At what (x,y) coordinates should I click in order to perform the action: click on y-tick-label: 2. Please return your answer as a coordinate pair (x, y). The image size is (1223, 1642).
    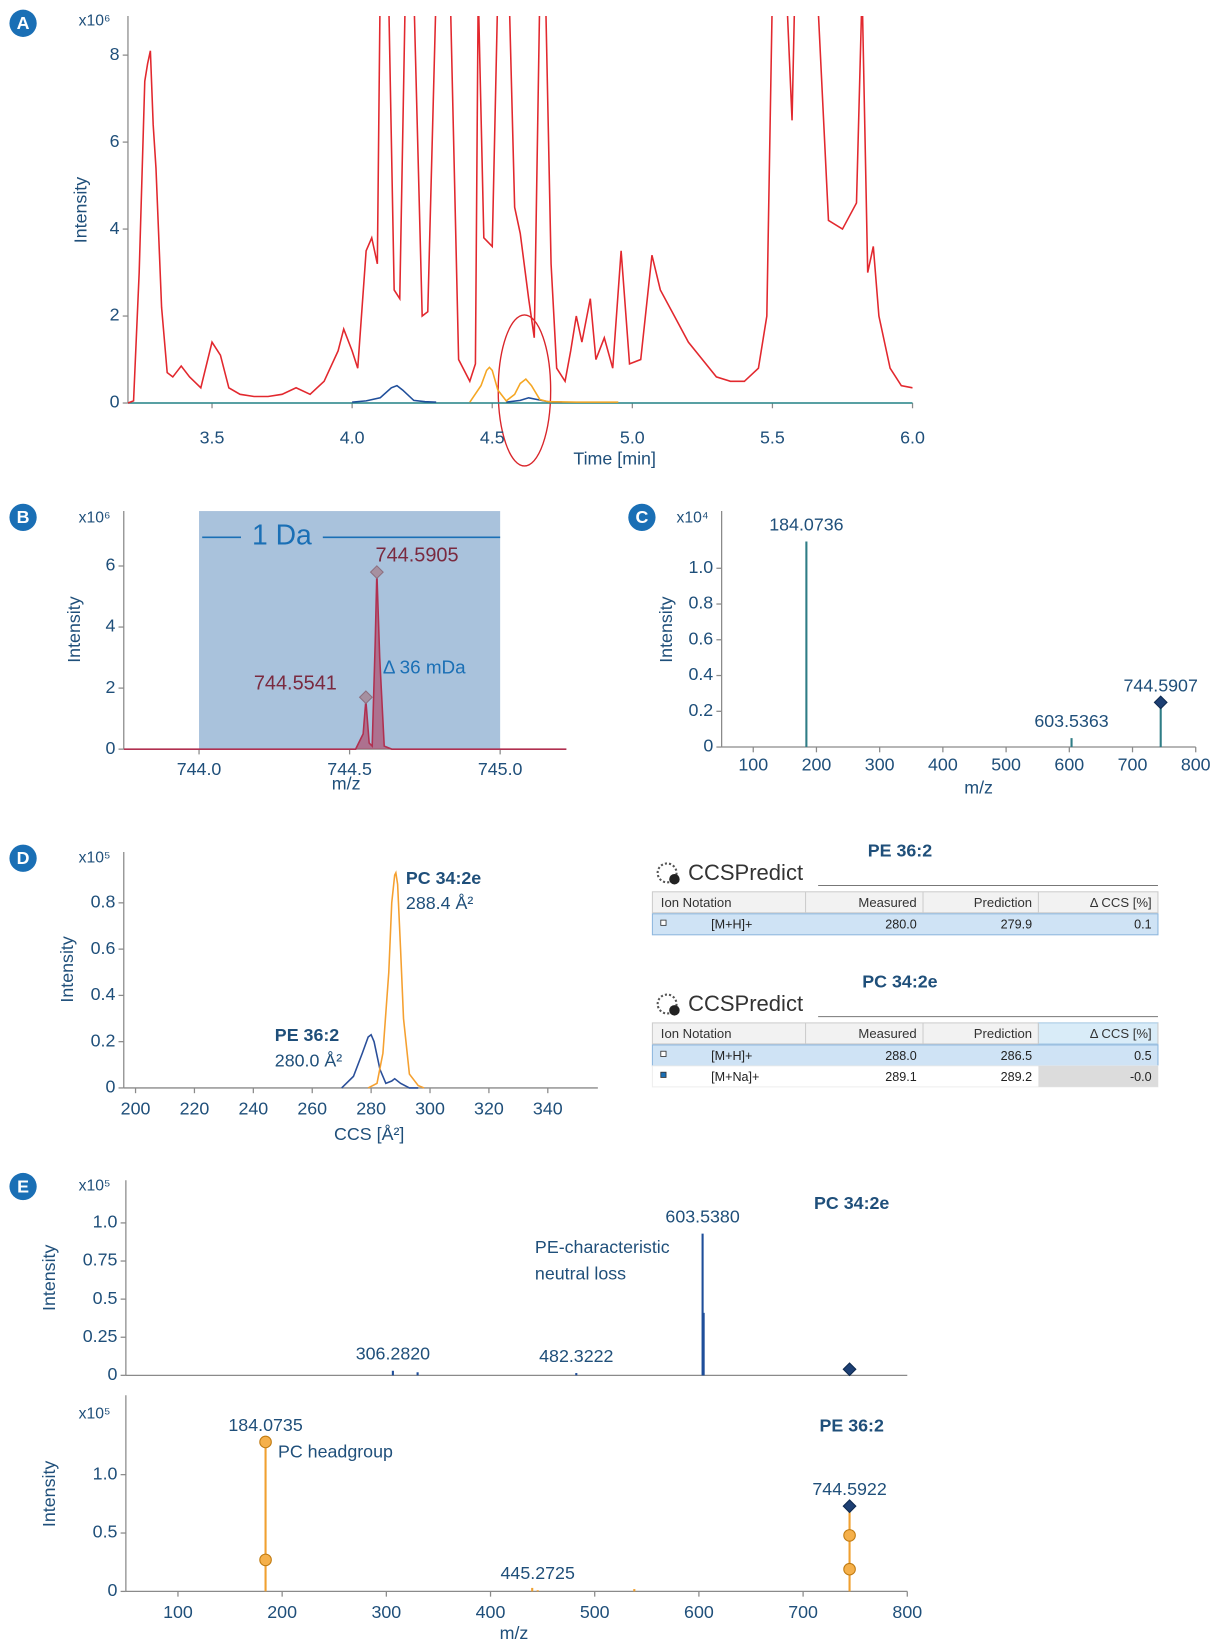
    Looking at the image, I should click on (115, 315).